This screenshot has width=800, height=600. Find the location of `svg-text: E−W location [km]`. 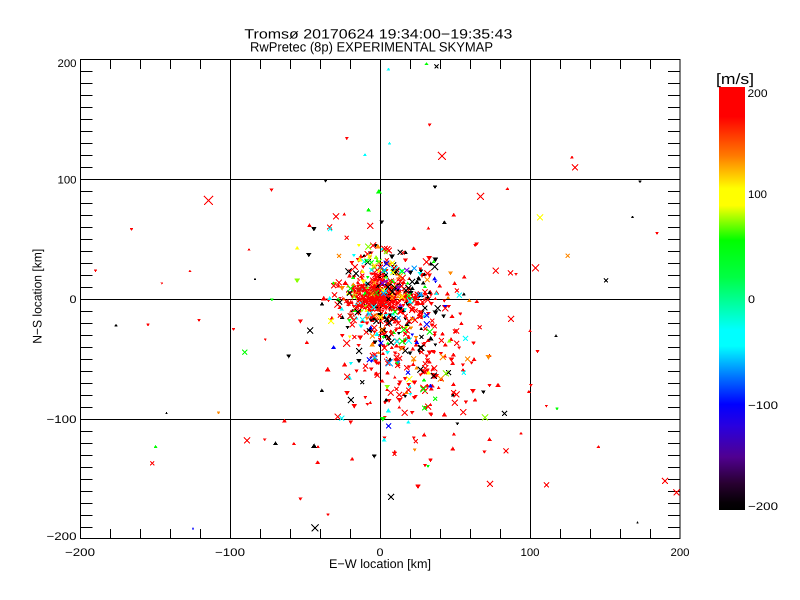

svg-text: E−W location [km] is located at coordinates (380, 564).